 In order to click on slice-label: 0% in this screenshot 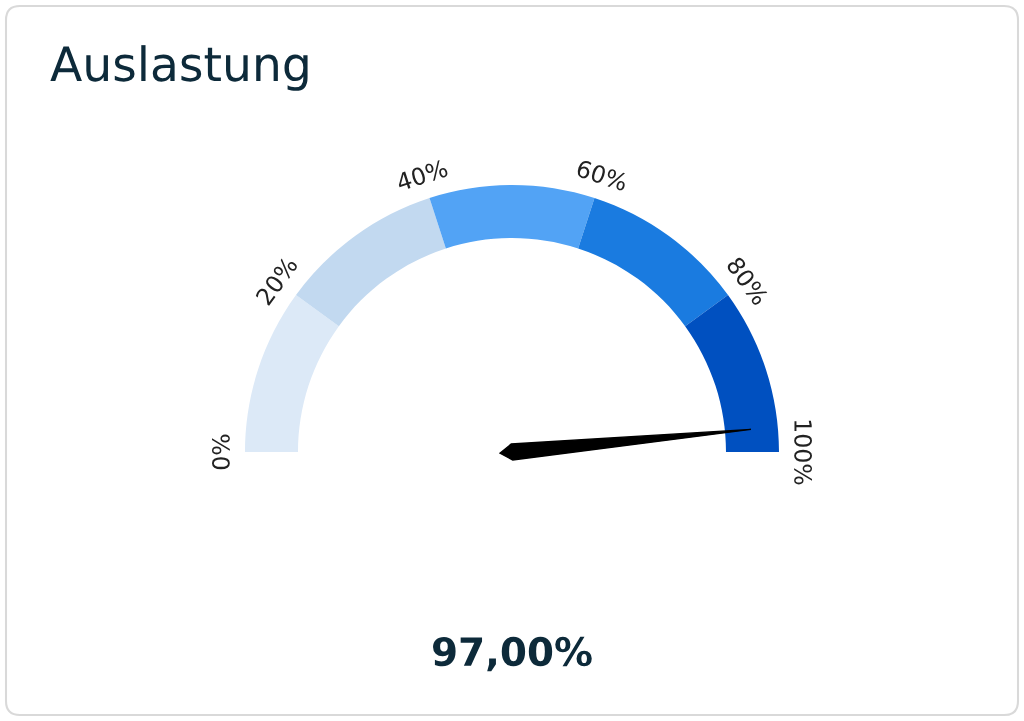, I will do `click(220, 452)`.